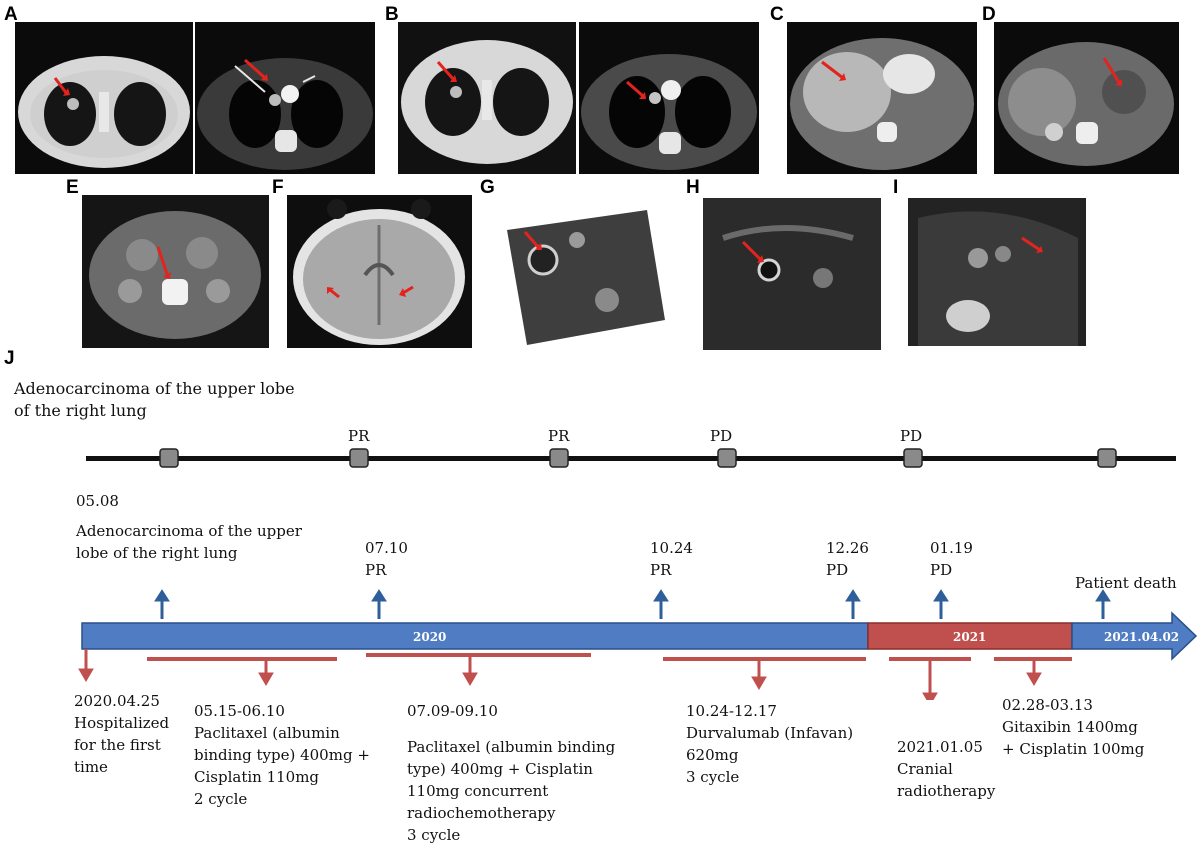 Image resolution: width=1200 pixels, height=852 pixels. Describe the element at coordinates (770, 733) in the screenshot. I see `treatment-3-line2: Durvalumab (Infavan)` at that location.